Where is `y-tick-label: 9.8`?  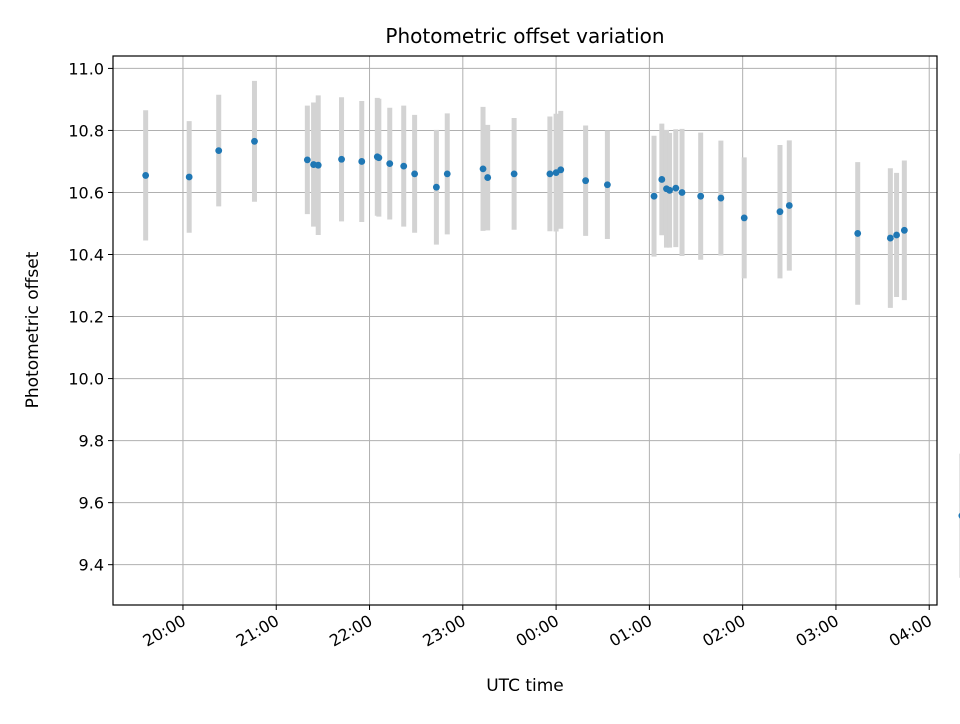
y-tick-label: 9.8 is located at coordinates (91, 441).